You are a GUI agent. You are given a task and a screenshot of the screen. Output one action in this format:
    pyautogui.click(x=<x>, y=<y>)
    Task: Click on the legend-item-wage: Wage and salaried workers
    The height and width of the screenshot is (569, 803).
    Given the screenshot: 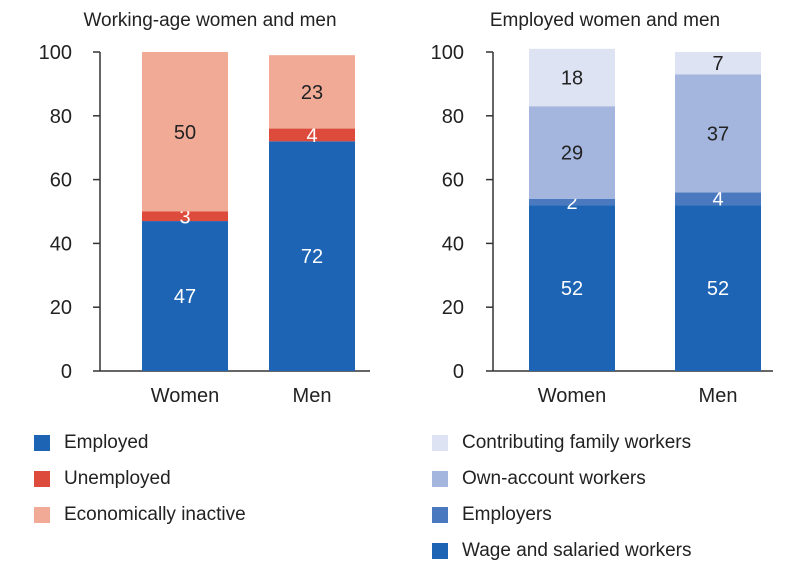 What is the action you would take?
    pyautogui.click(x=562, y=551)
    